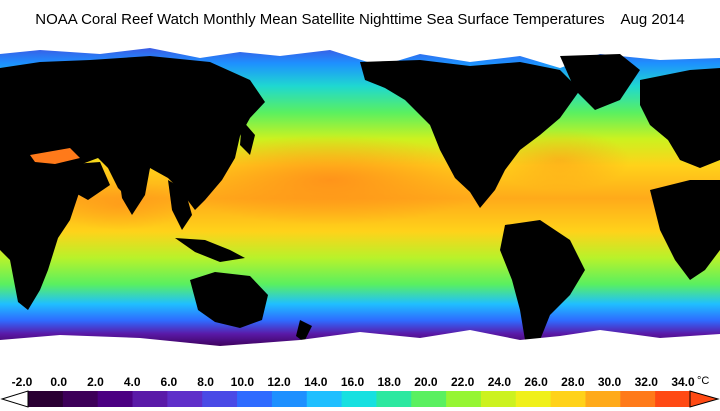 The height and width of the screenshot is (411, 720). What do you see at coordinates (279, 382) in the screenshot?
I see `scale-tick-label: 12.0` at bounding box center [279, 382].